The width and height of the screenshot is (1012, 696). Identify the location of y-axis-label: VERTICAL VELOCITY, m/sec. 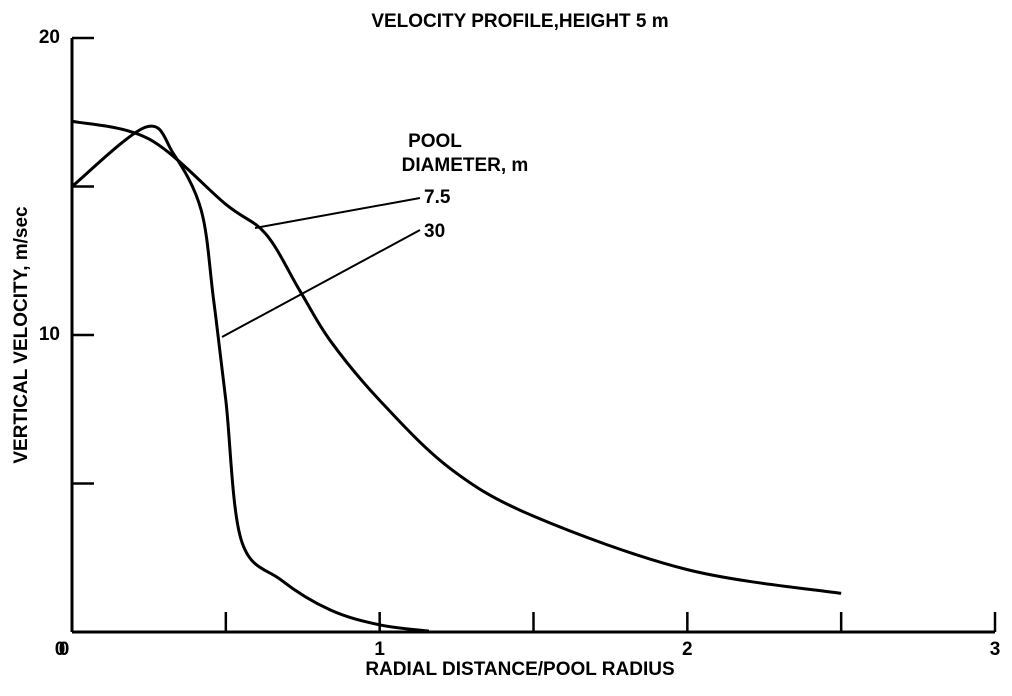
(21, 335).